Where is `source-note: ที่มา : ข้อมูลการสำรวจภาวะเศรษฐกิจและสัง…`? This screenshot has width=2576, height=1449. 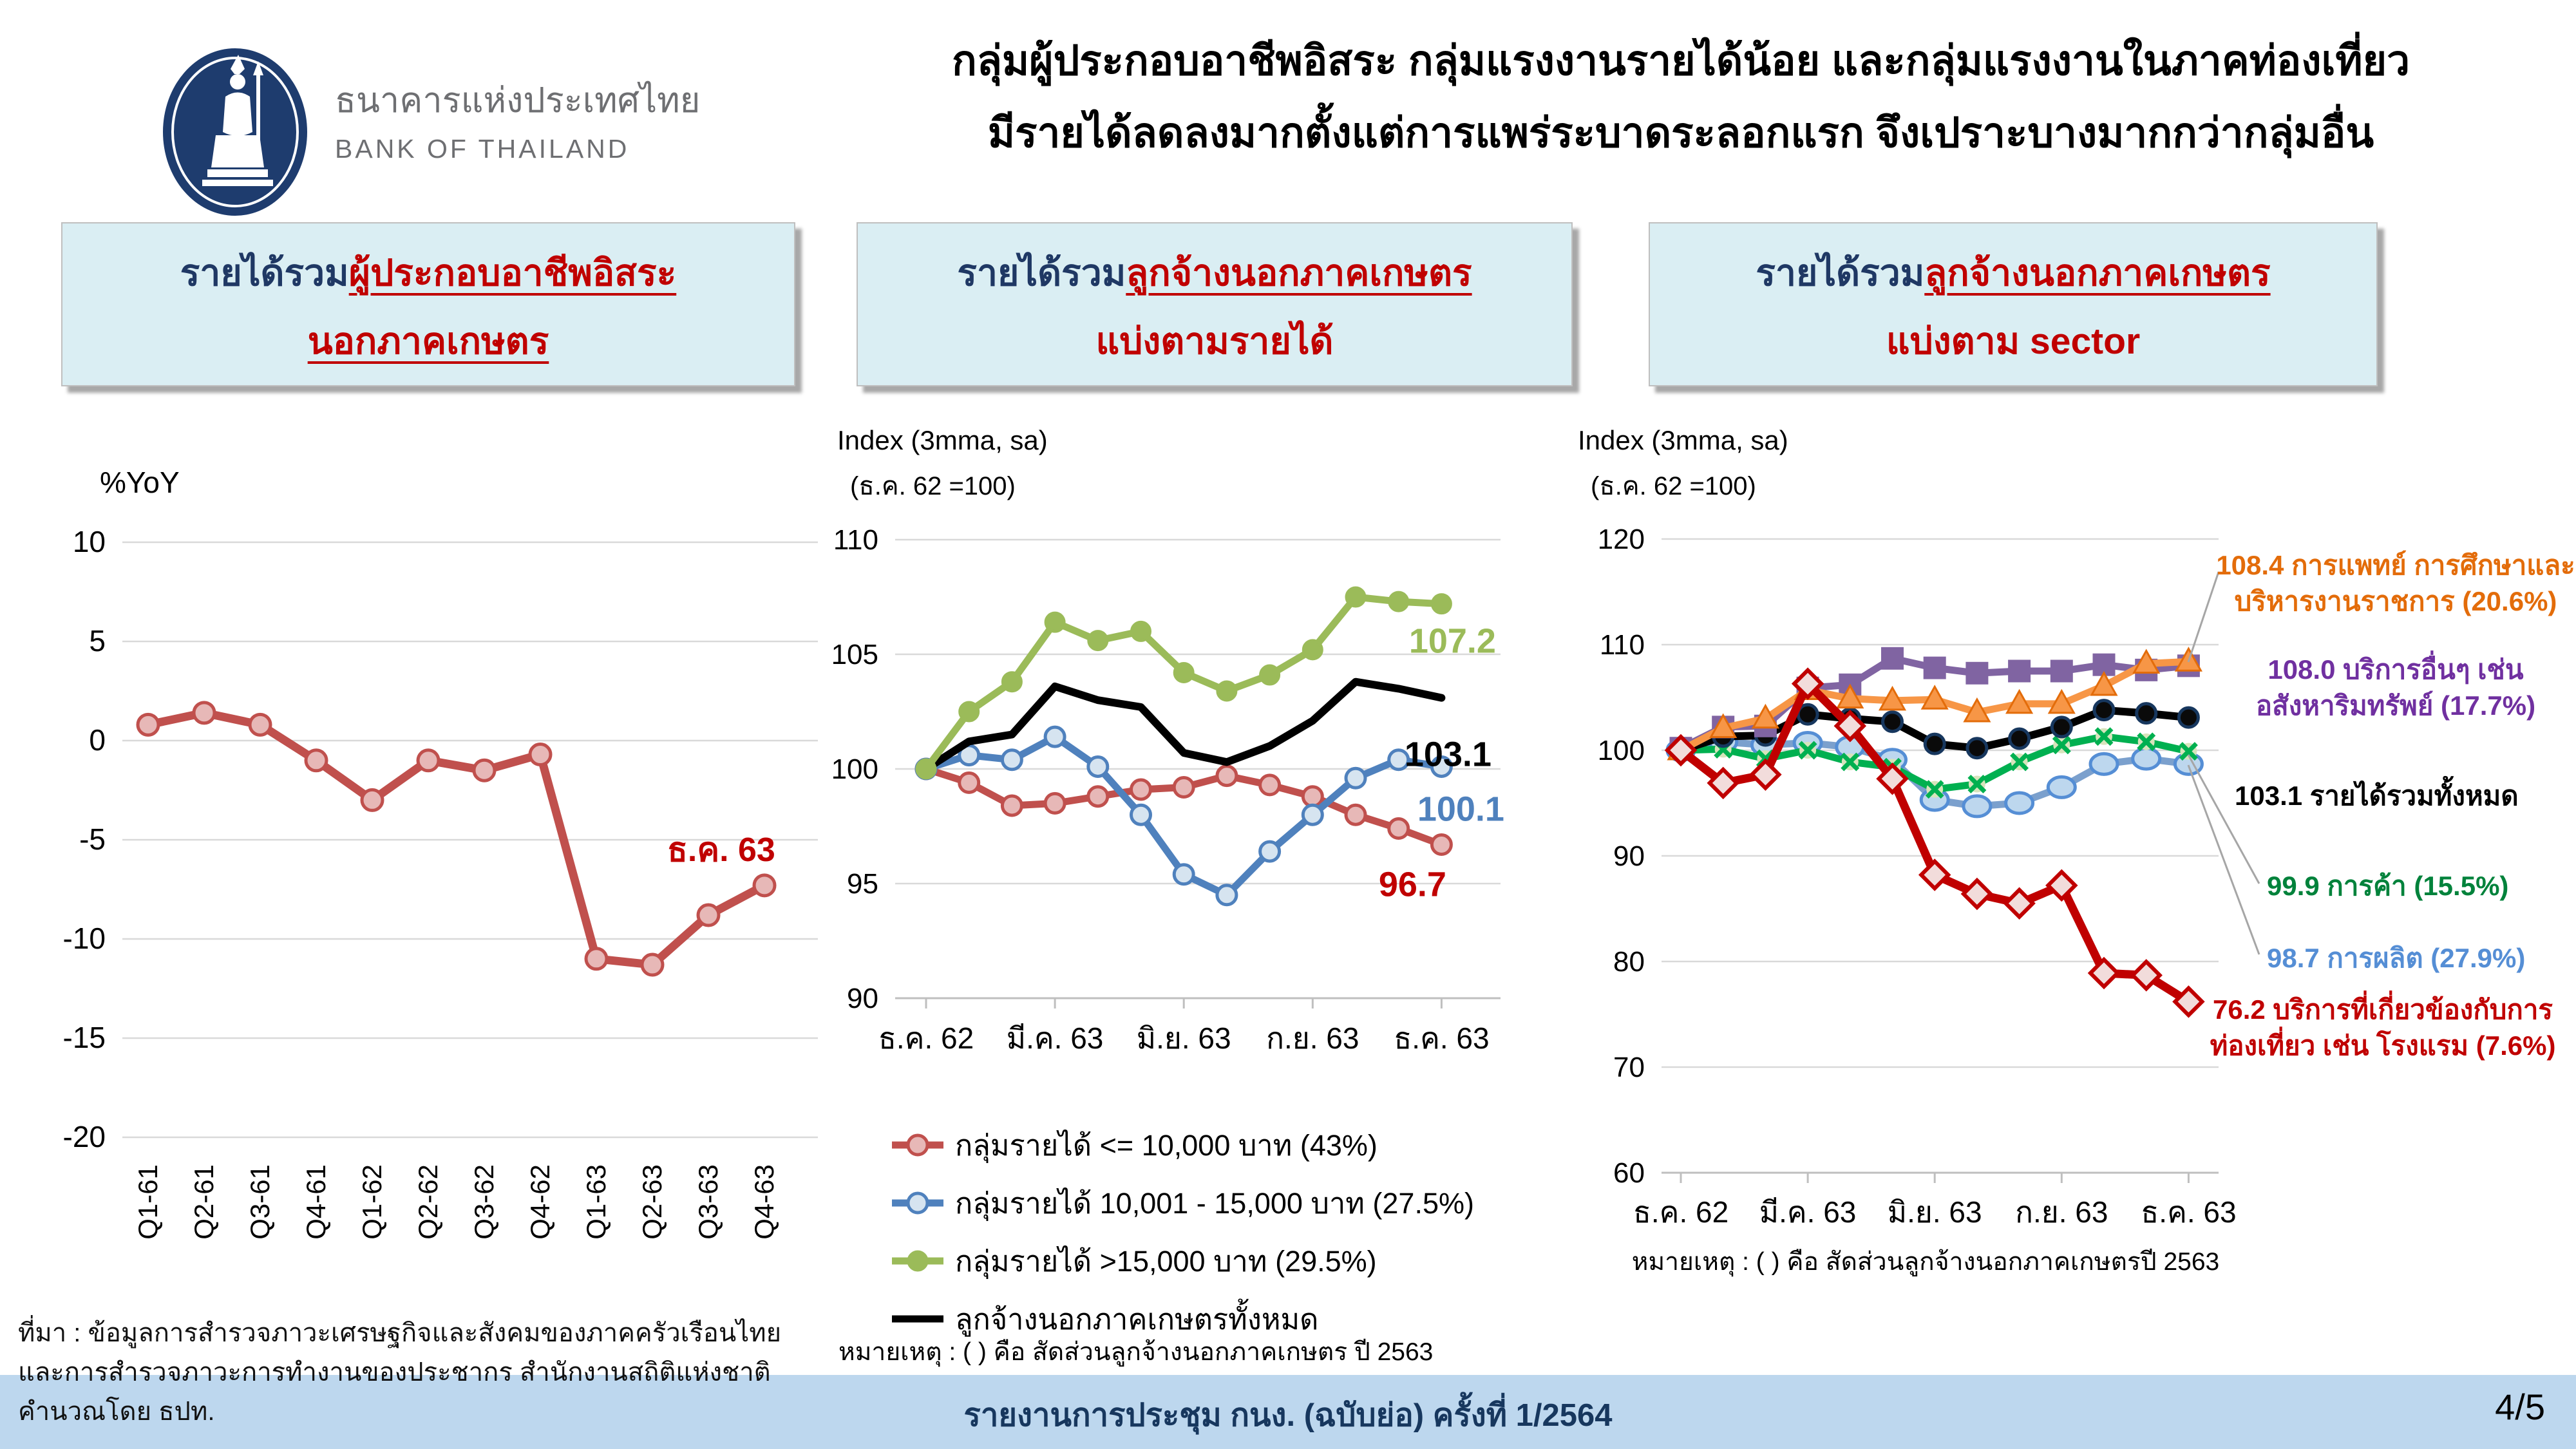
source-note: ที่มา : ข้อมูลการสำรวจภาวะเศรษฐกิจและสัง… is located at coordinates (399, 1373).